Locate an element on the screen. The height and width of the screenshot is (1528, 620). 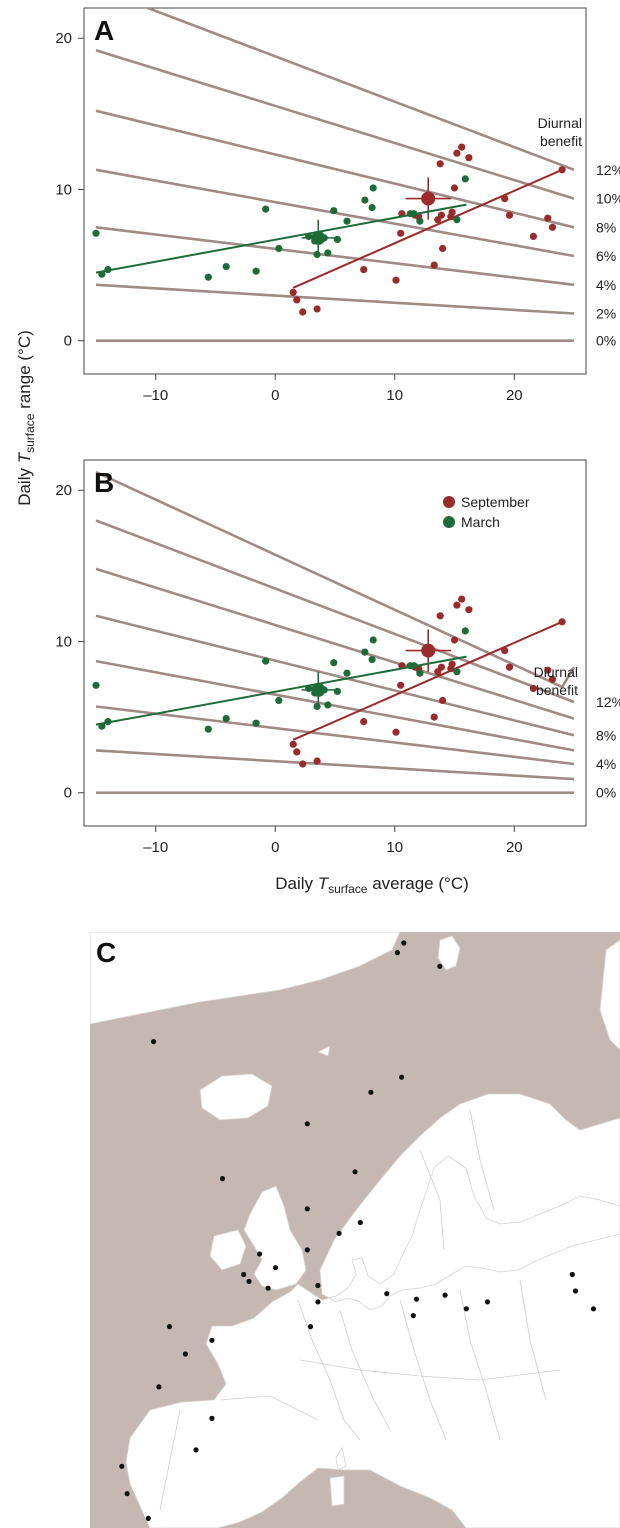
y-tick-label: 0 is located at coordinates (68, 341).